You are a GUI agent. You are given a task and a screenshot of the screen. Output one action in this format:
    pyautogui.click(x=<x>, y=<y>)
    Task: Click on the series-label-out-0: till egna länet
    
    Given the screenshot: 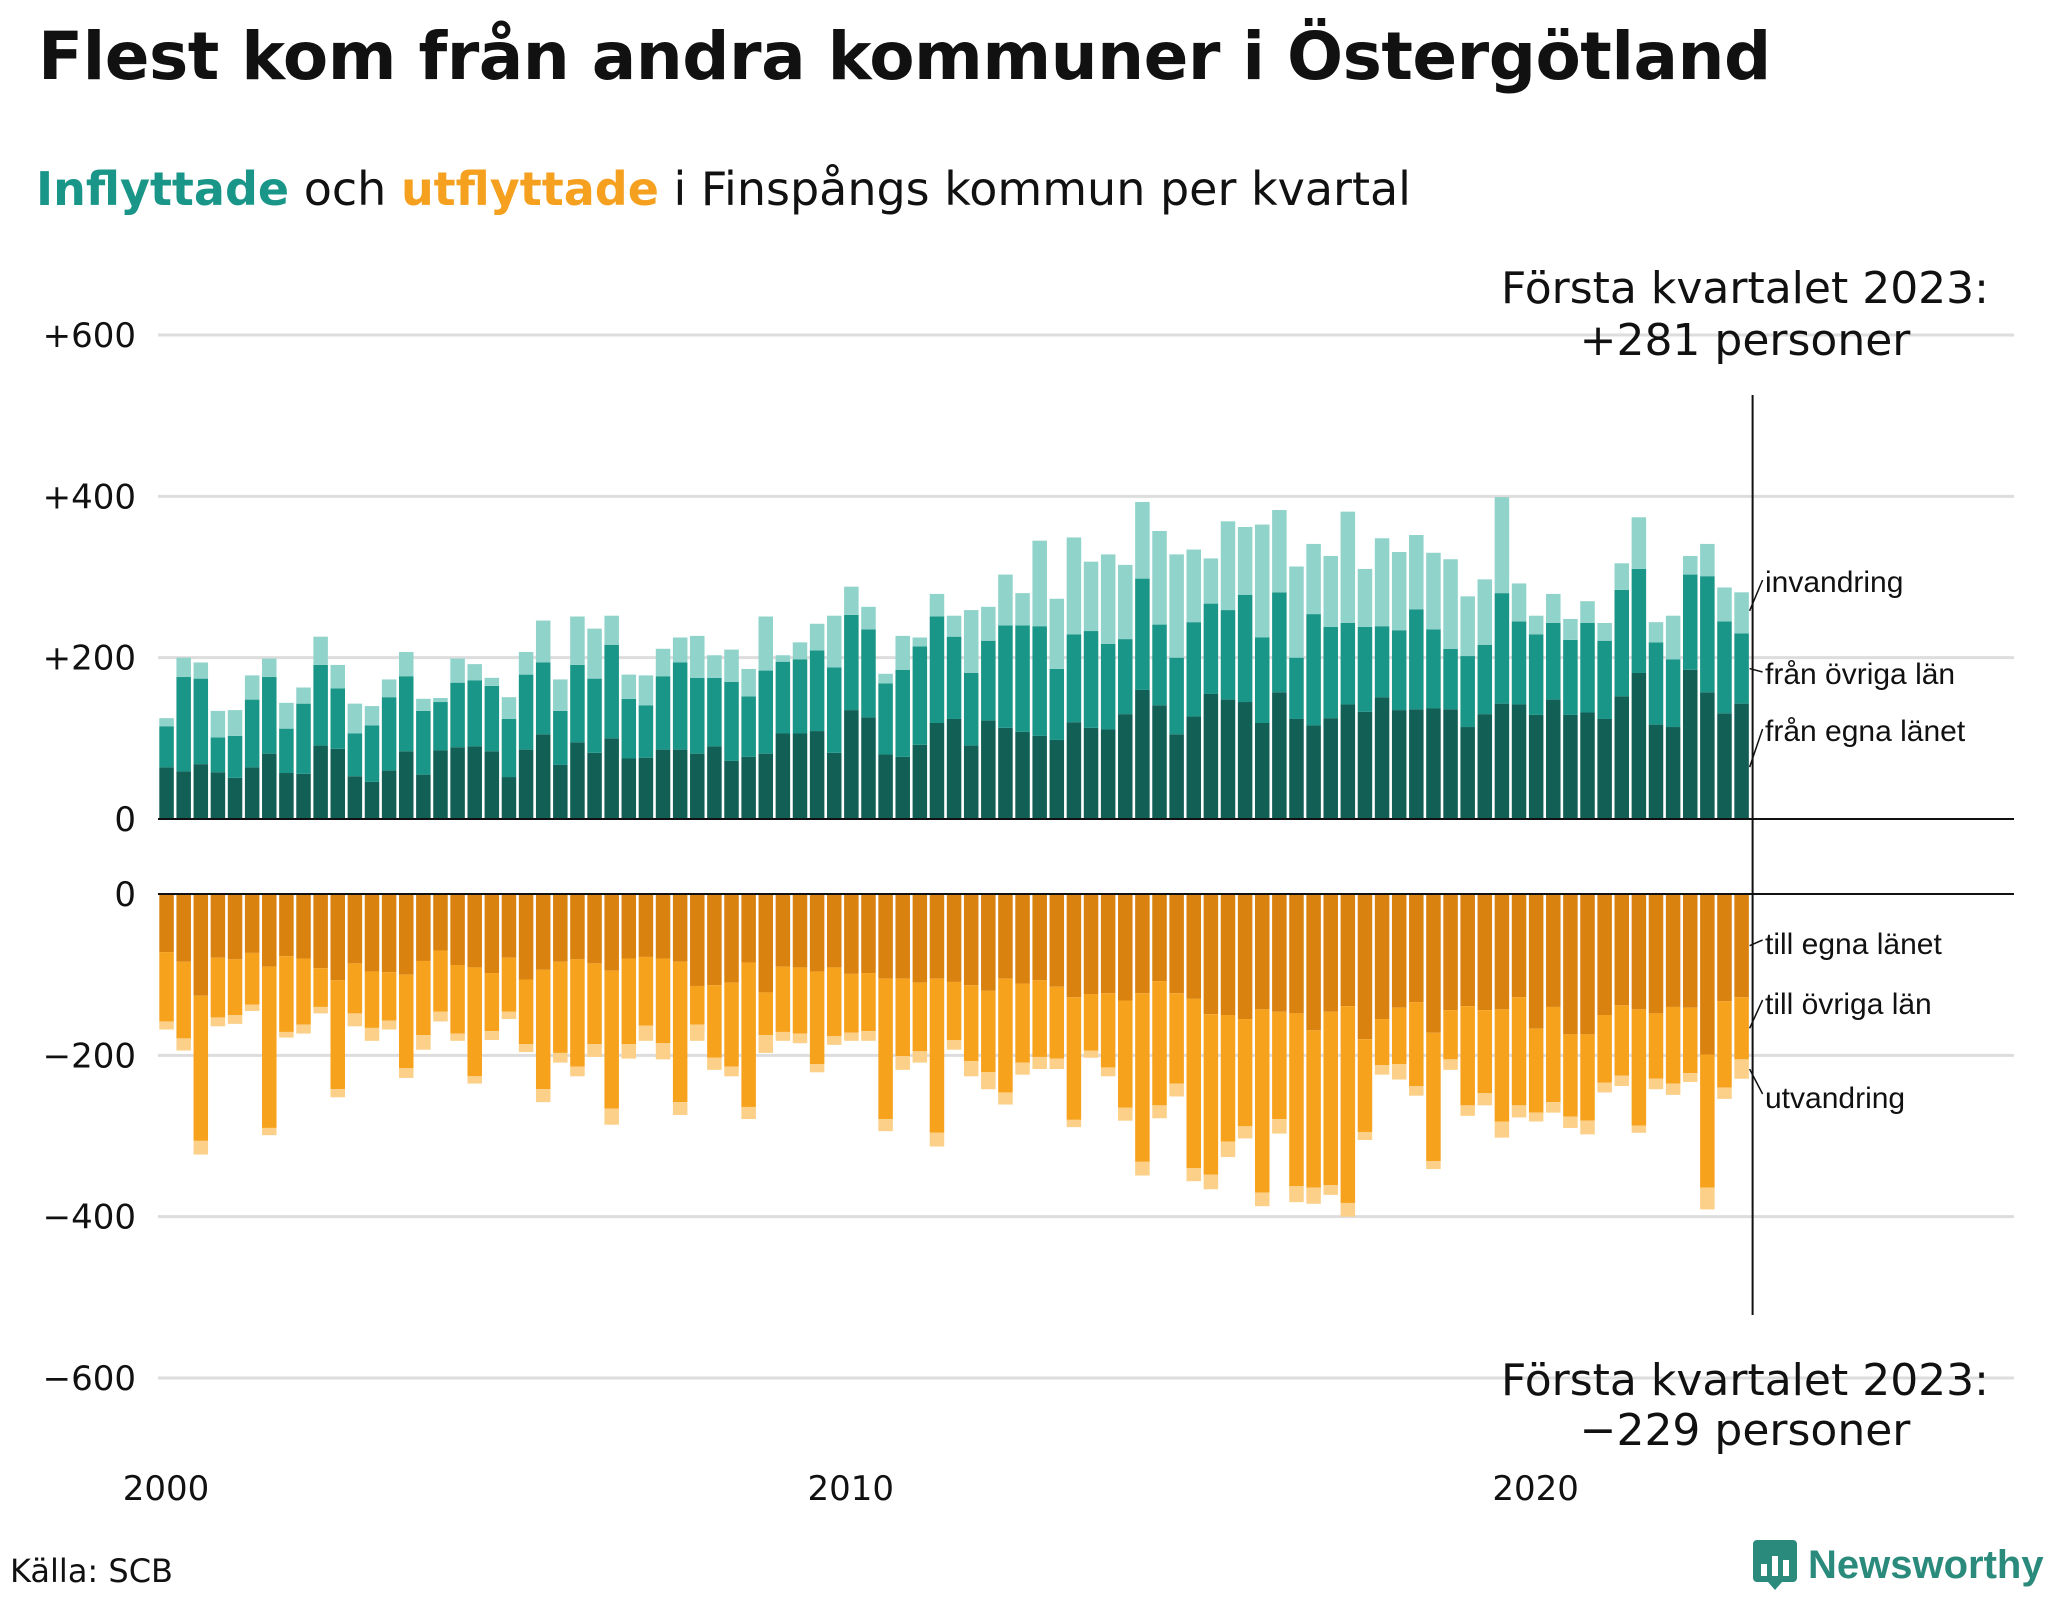 What is the action you would take?
    pyautogui.click(x=1853, y=944)
    